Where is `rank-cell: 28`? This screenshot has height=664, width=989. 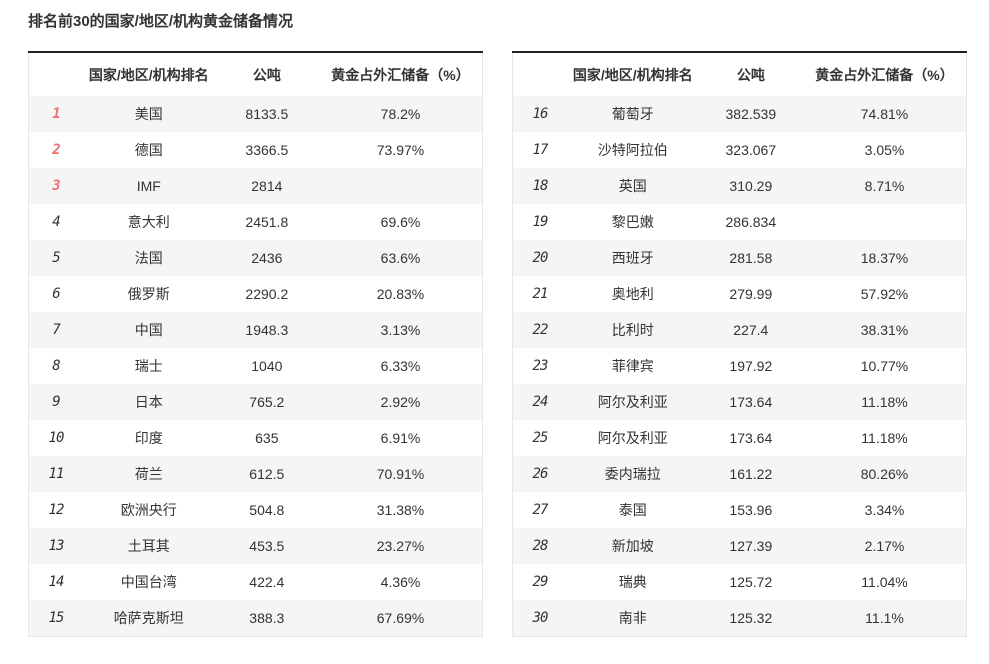
rank-cell: 28 is located at coordinates (540, 546).